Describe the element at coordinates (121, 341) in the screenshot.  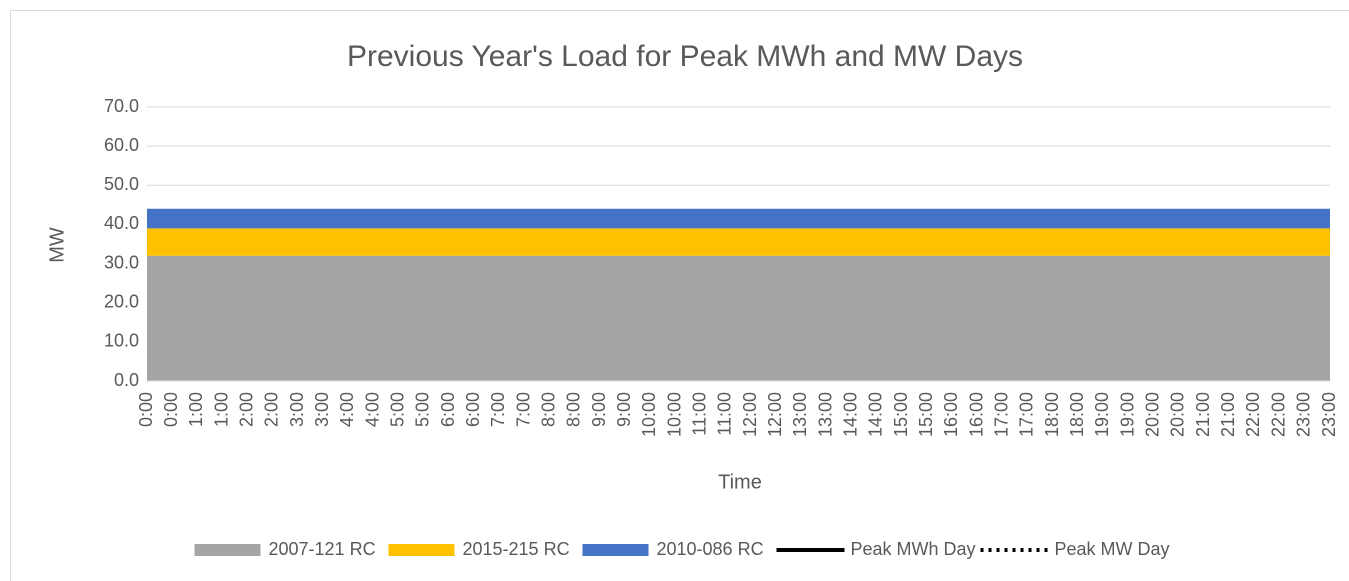
I see `y-tick-label: 10.0` at that location.